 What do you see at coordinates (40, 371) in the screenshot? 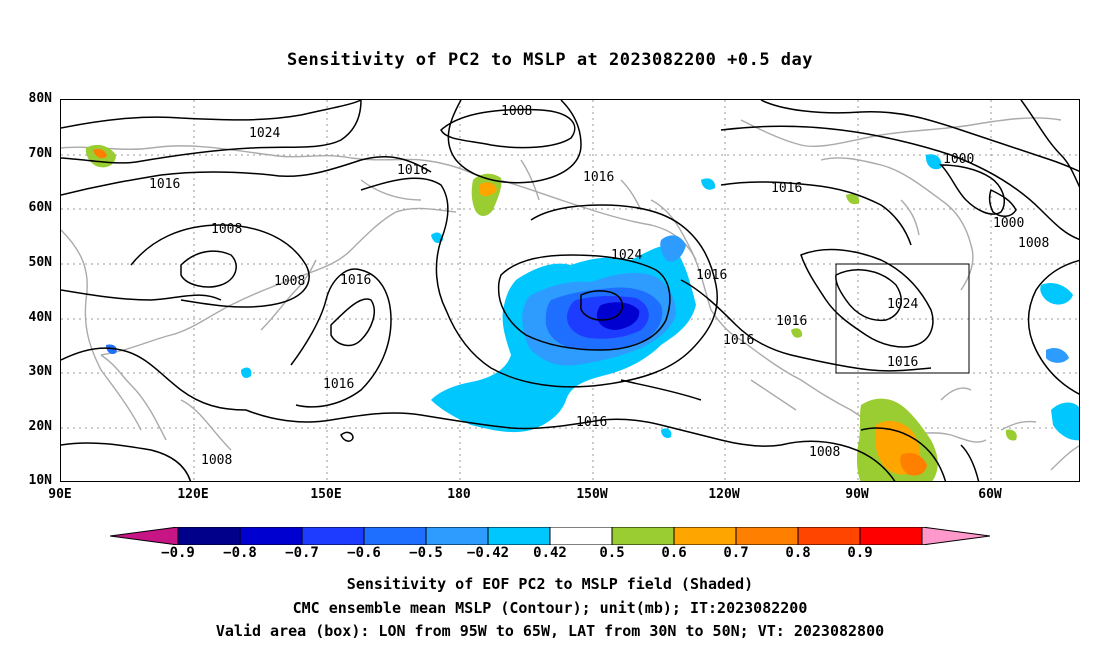
I see `lat-label-30n: 30N` at bounding box center [40, 371].